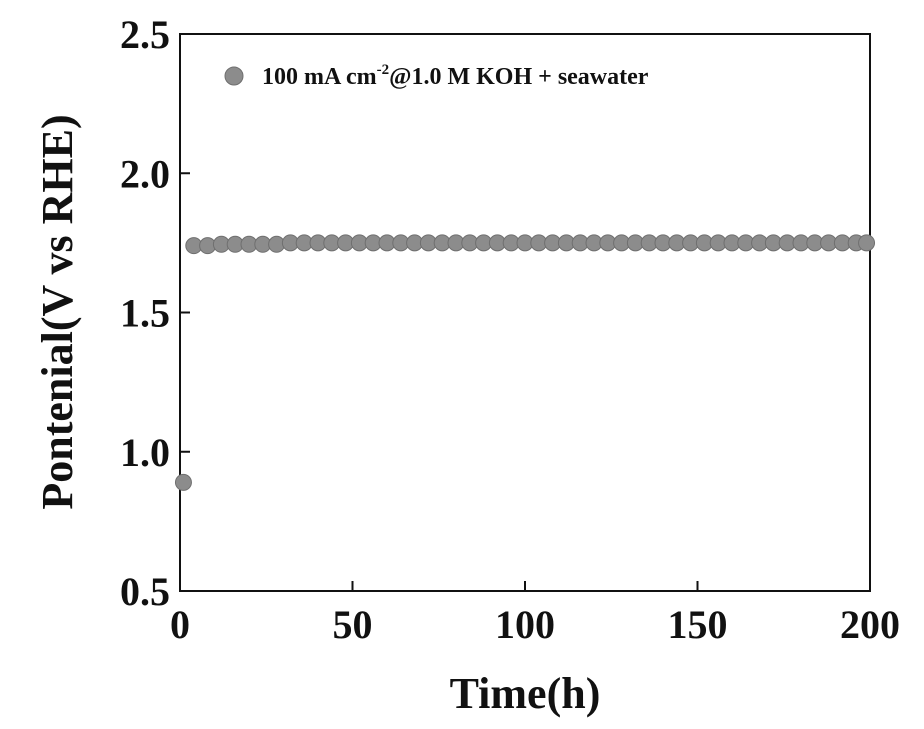 The image size is (924, 729). I want to click on legend-superscript: -2, so click(383, 70).